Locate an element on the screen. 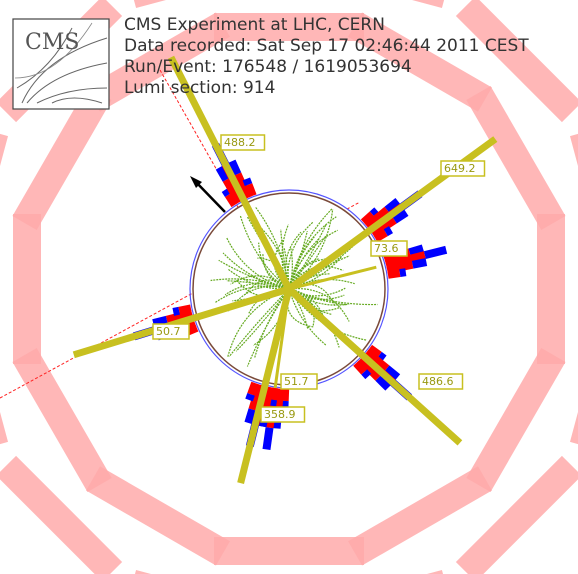  svg-text: 50.7 is located at coordinates (168, 331).